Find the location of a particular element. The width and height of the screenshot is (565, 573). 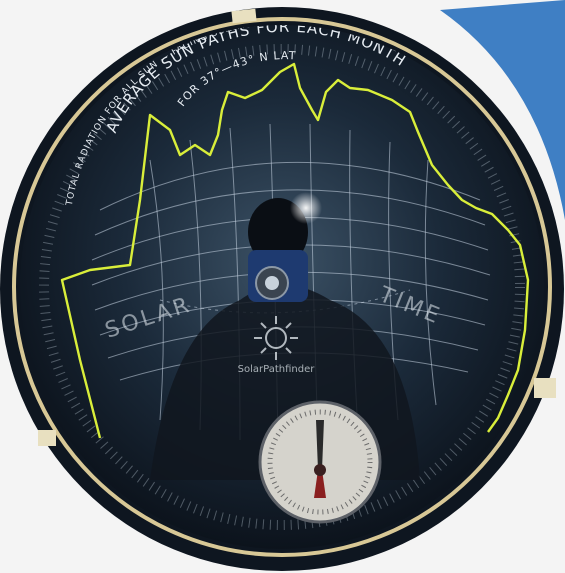

sun-logo-icon is located at coordinates (276, 338).